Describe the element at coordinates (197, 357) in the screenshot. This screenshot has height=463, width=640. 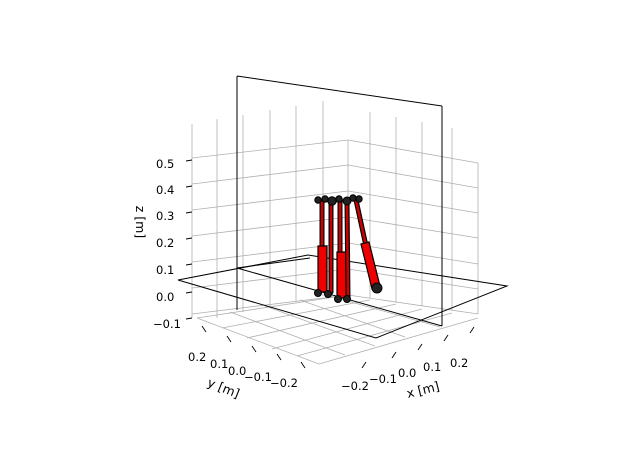
I see `y-tick-label: 0.2` at that location.